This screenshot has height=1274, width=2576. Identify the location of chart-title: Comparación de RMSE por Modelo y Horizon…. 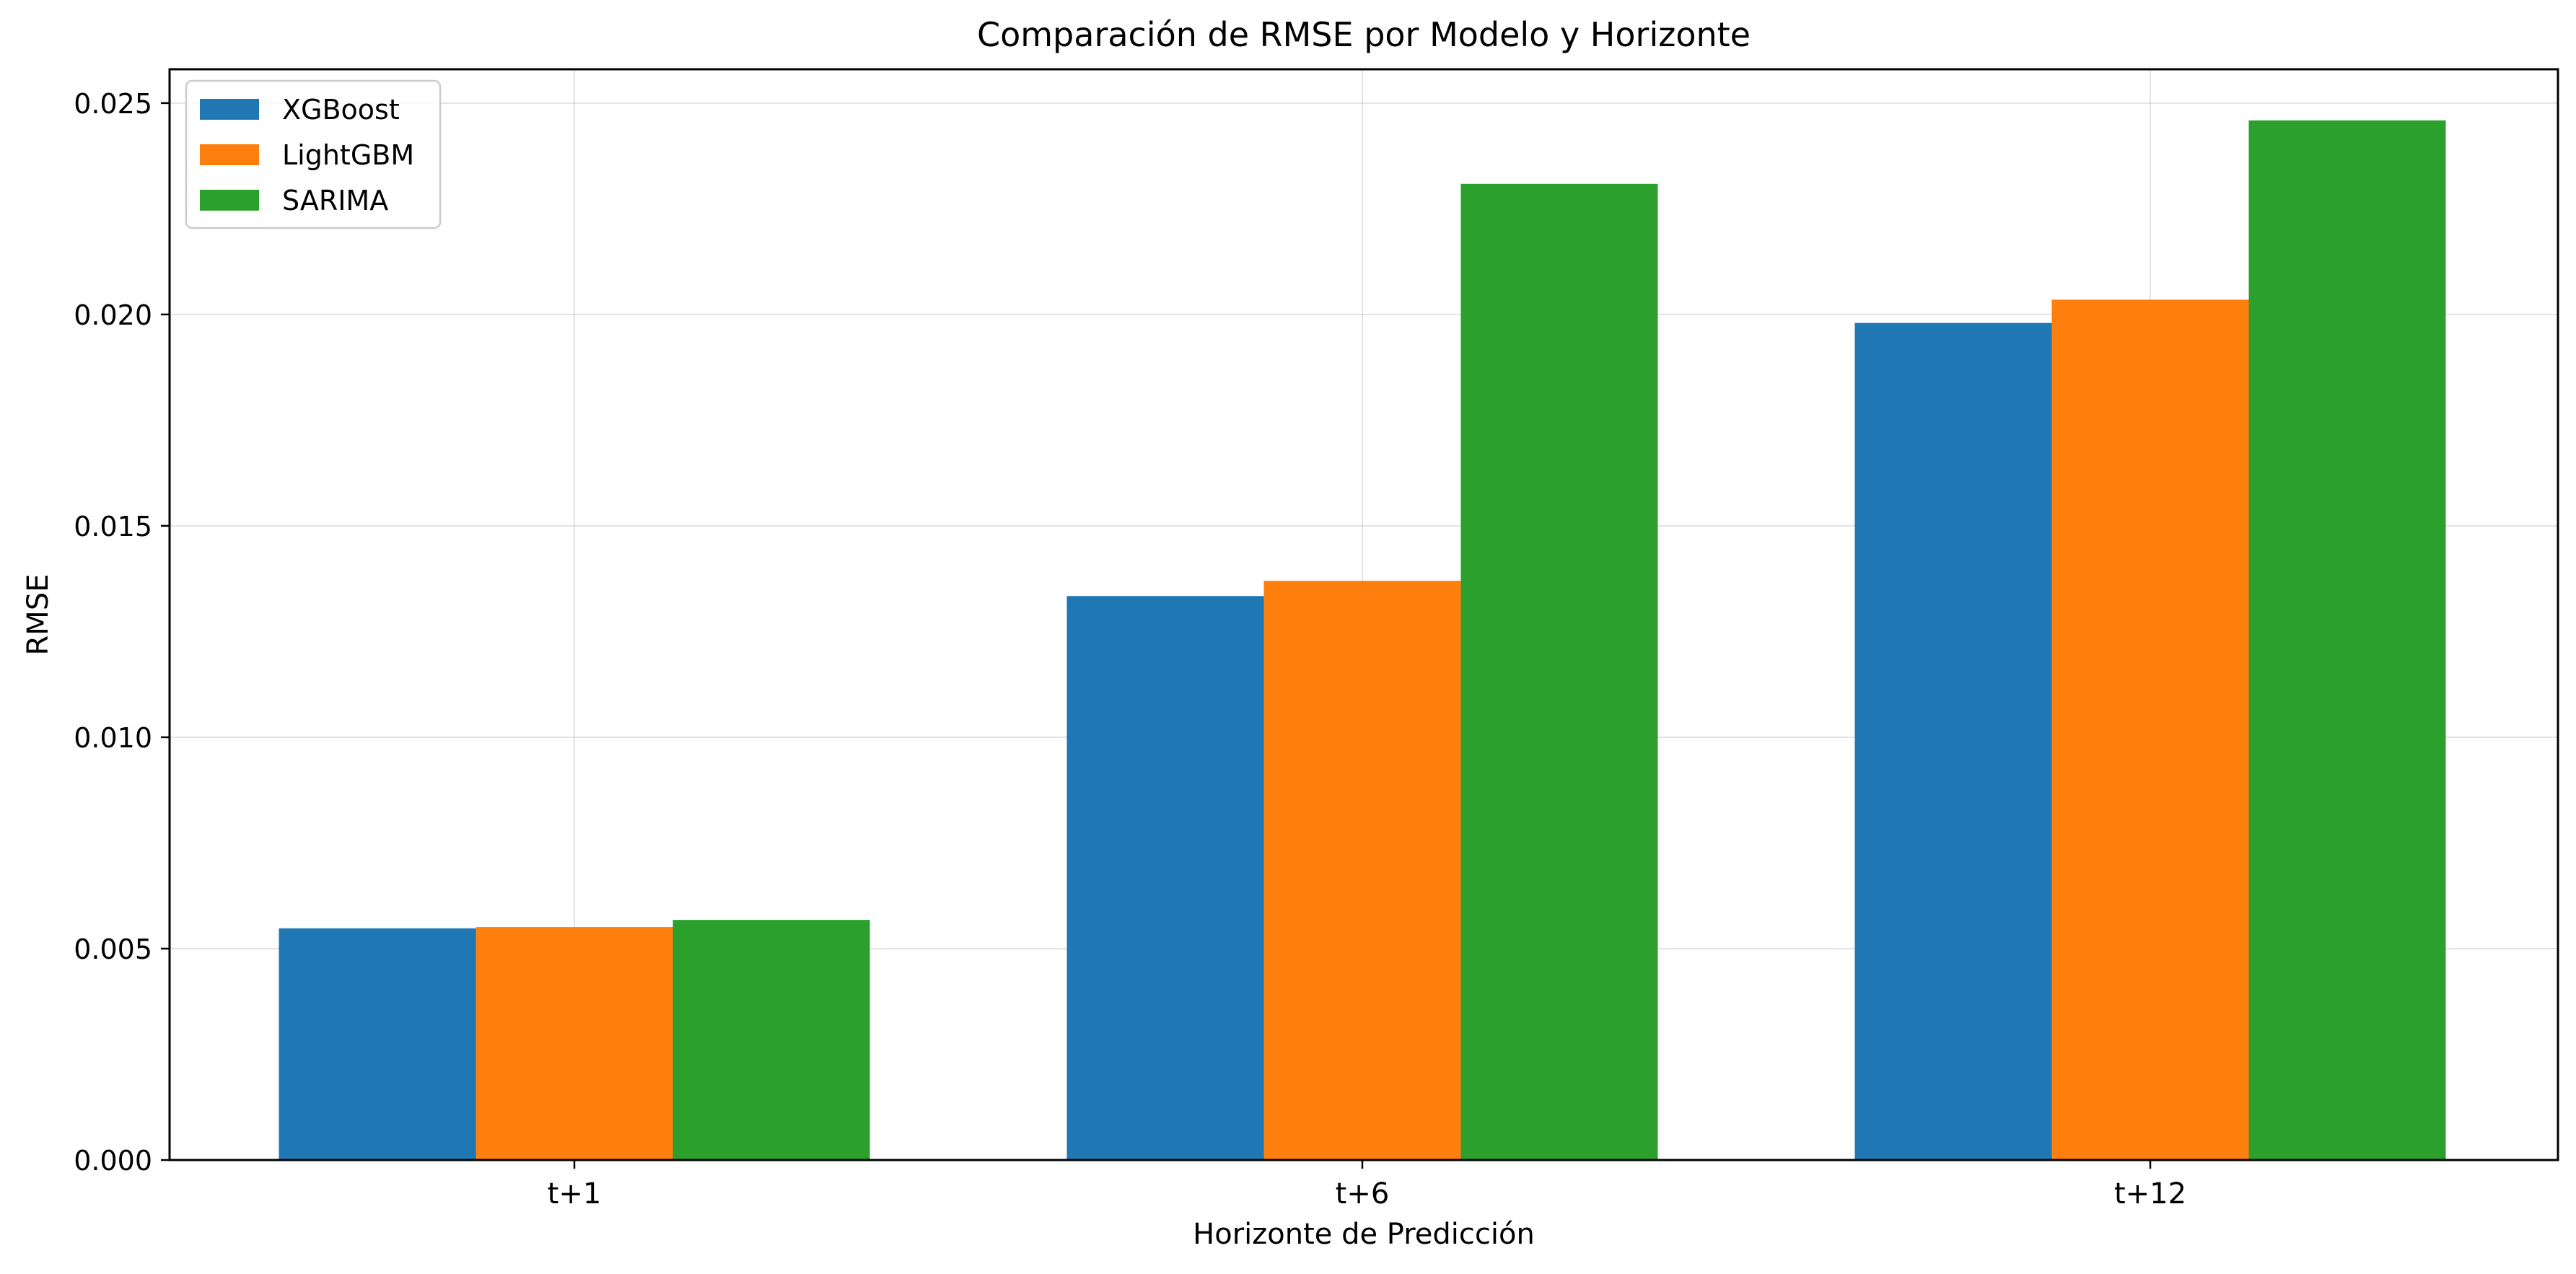
(1364, 34).